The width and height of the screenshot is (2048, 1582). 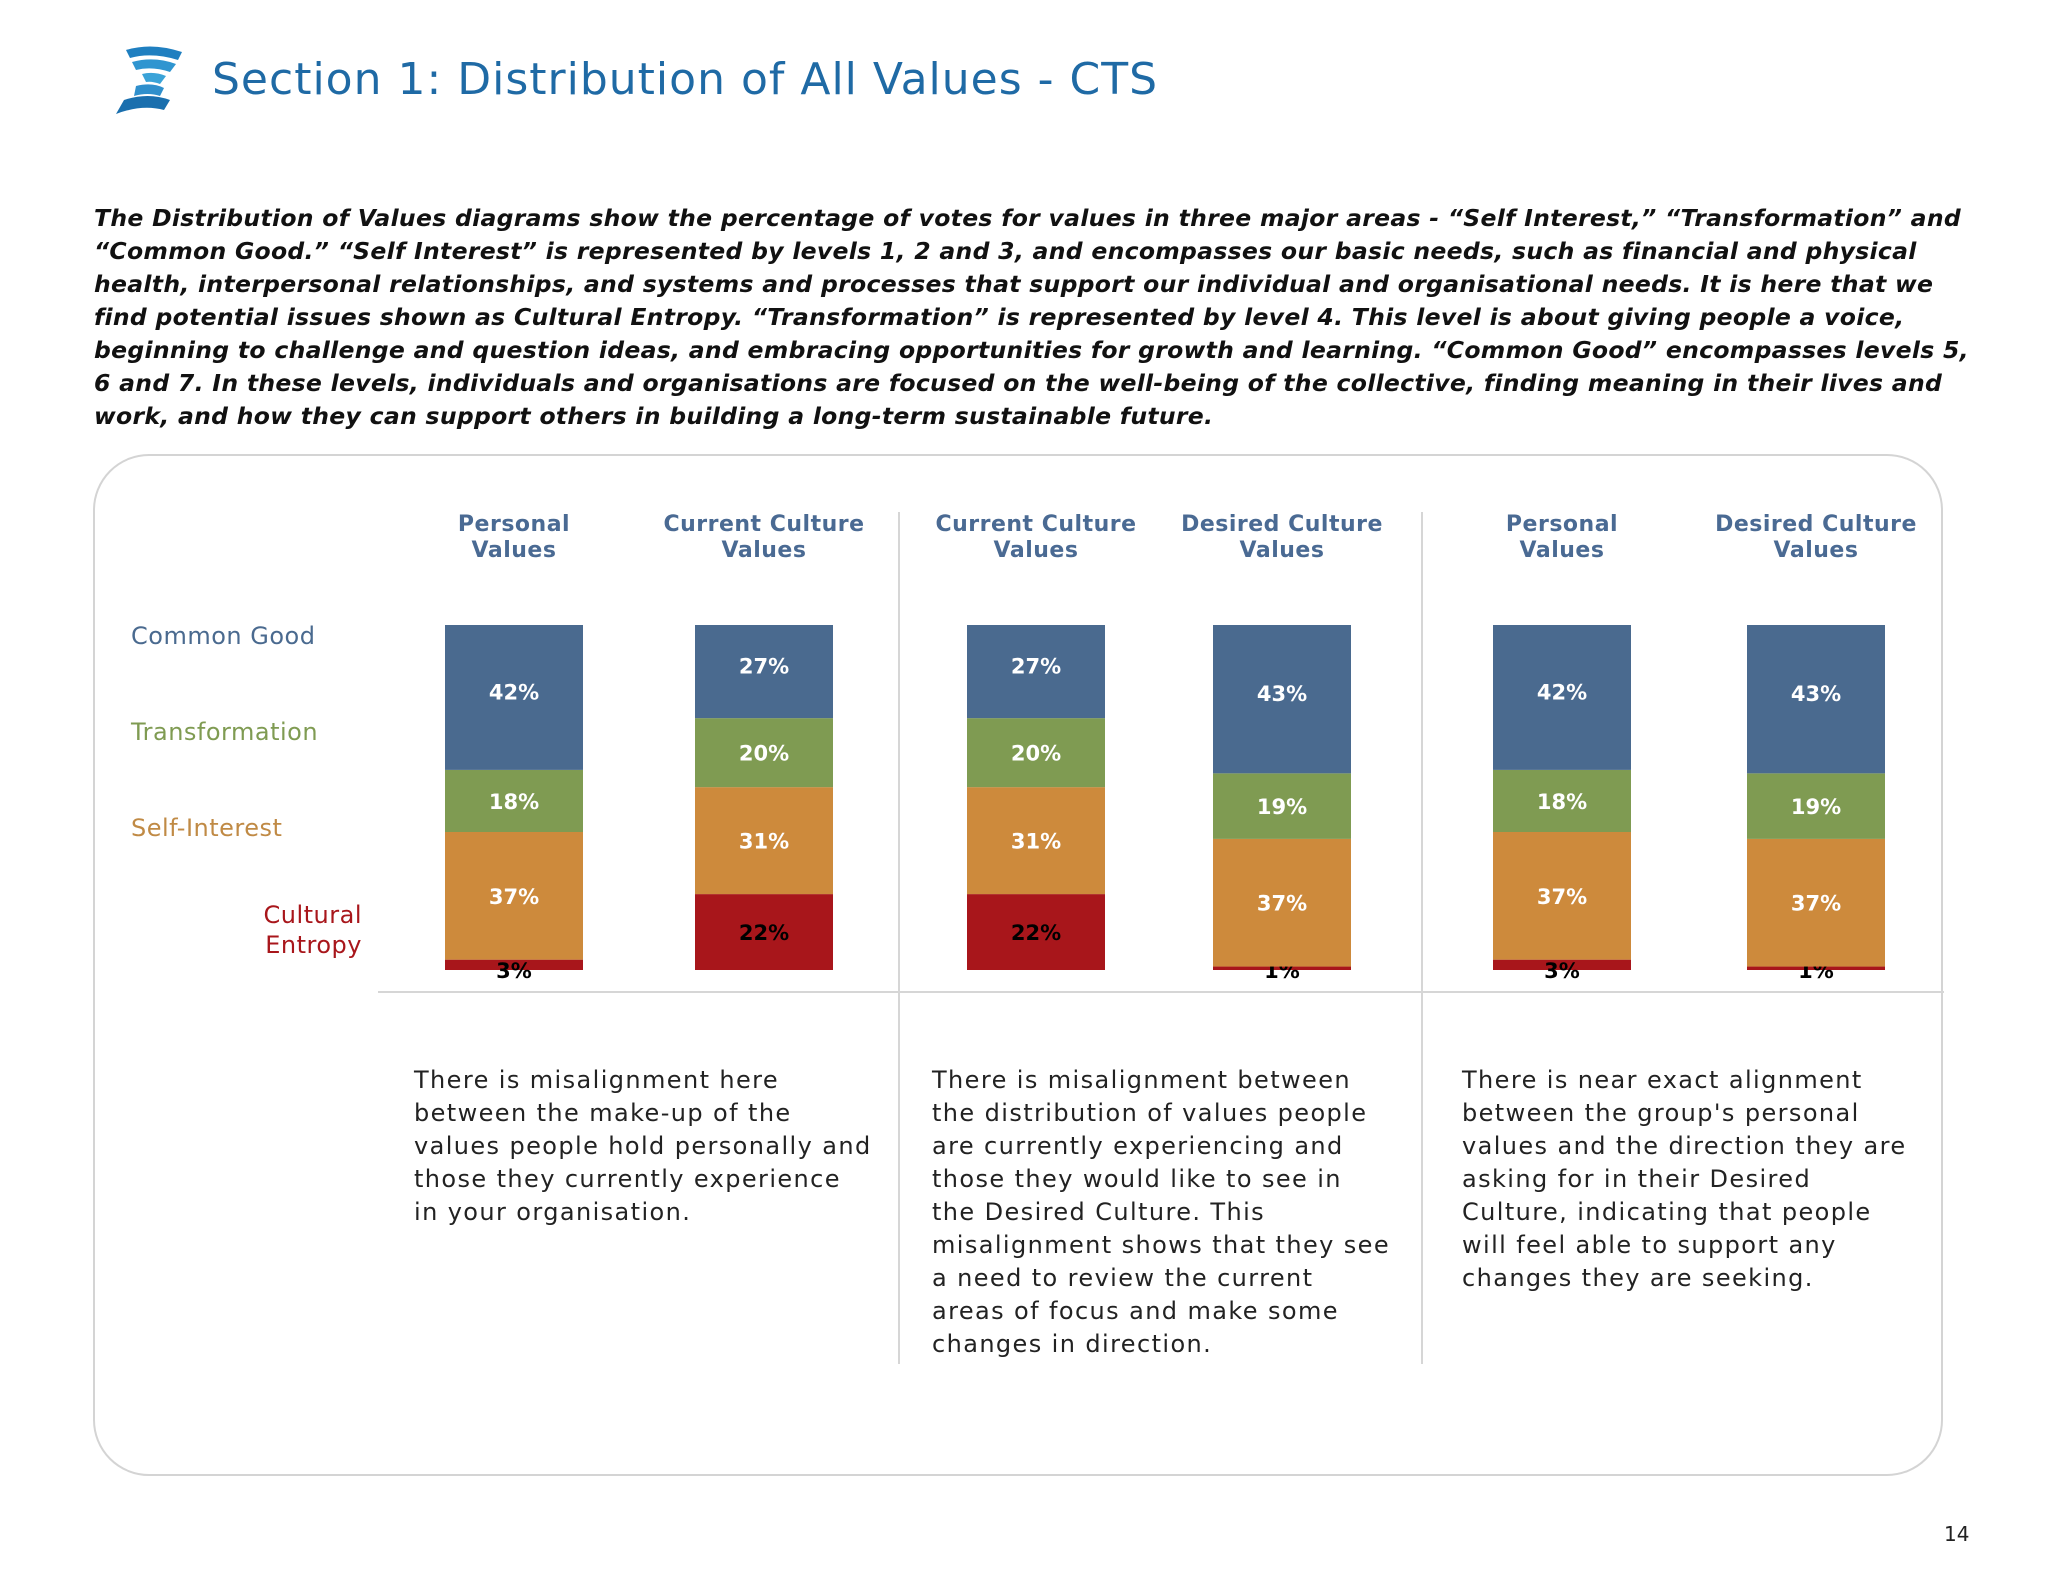 What do you see at coordinates (1036, 524) in the screenshot?
I see `column-header-3-line-1: Current Culture` at bounding box center [1036, 524].